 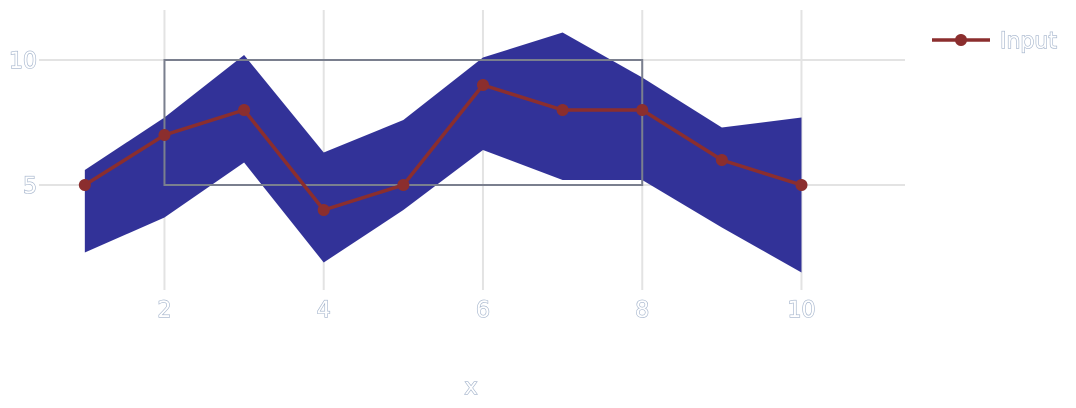 I want to click on x-tick-label: 10, so click(x=801, y=310).